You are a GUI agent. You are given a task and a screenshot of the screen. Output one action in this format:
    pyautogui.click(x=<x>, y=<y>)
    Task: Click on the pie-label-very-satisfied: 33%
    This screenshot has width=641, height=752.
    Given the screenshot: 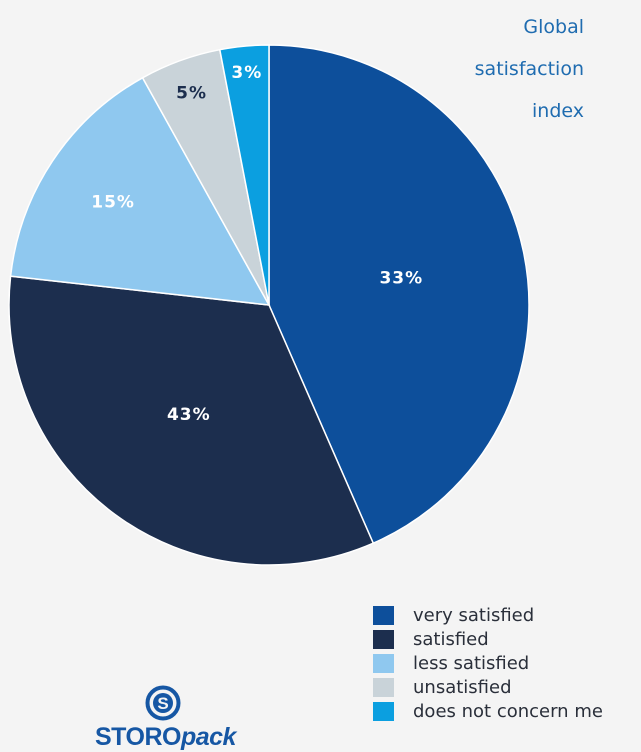 What is the action you would take?
    pyautogui.click(x=401, y=278)
    